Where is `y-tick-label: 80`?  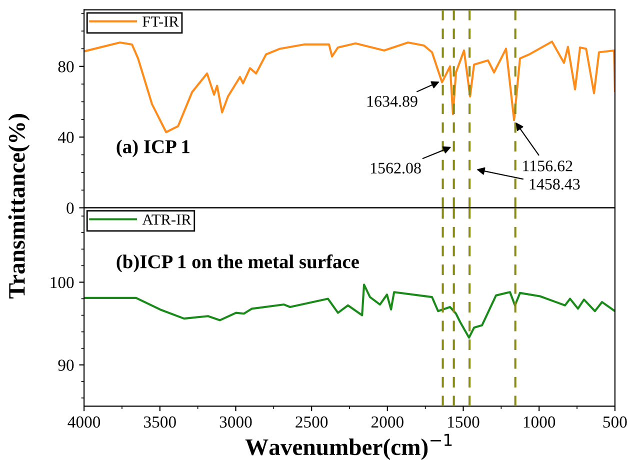
y-tick-label: 80 is located at coordinates (66, 66).